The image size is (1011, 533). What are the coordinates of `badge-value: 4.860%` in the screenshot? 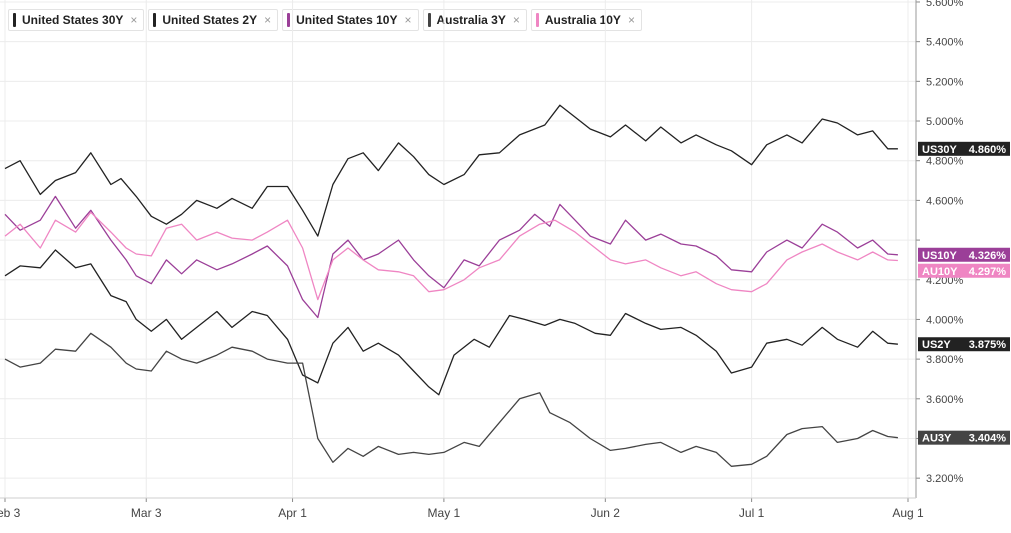 It's located at (988, 150).